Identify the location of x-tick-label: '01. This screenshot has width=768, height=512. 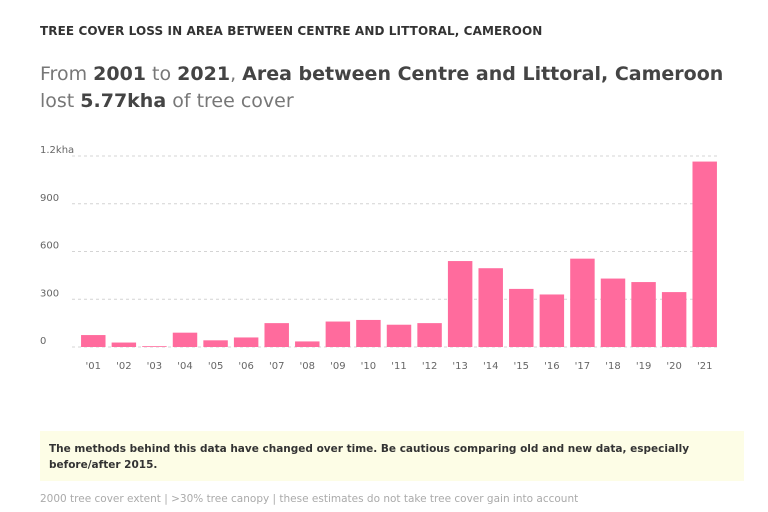
(93, 366).